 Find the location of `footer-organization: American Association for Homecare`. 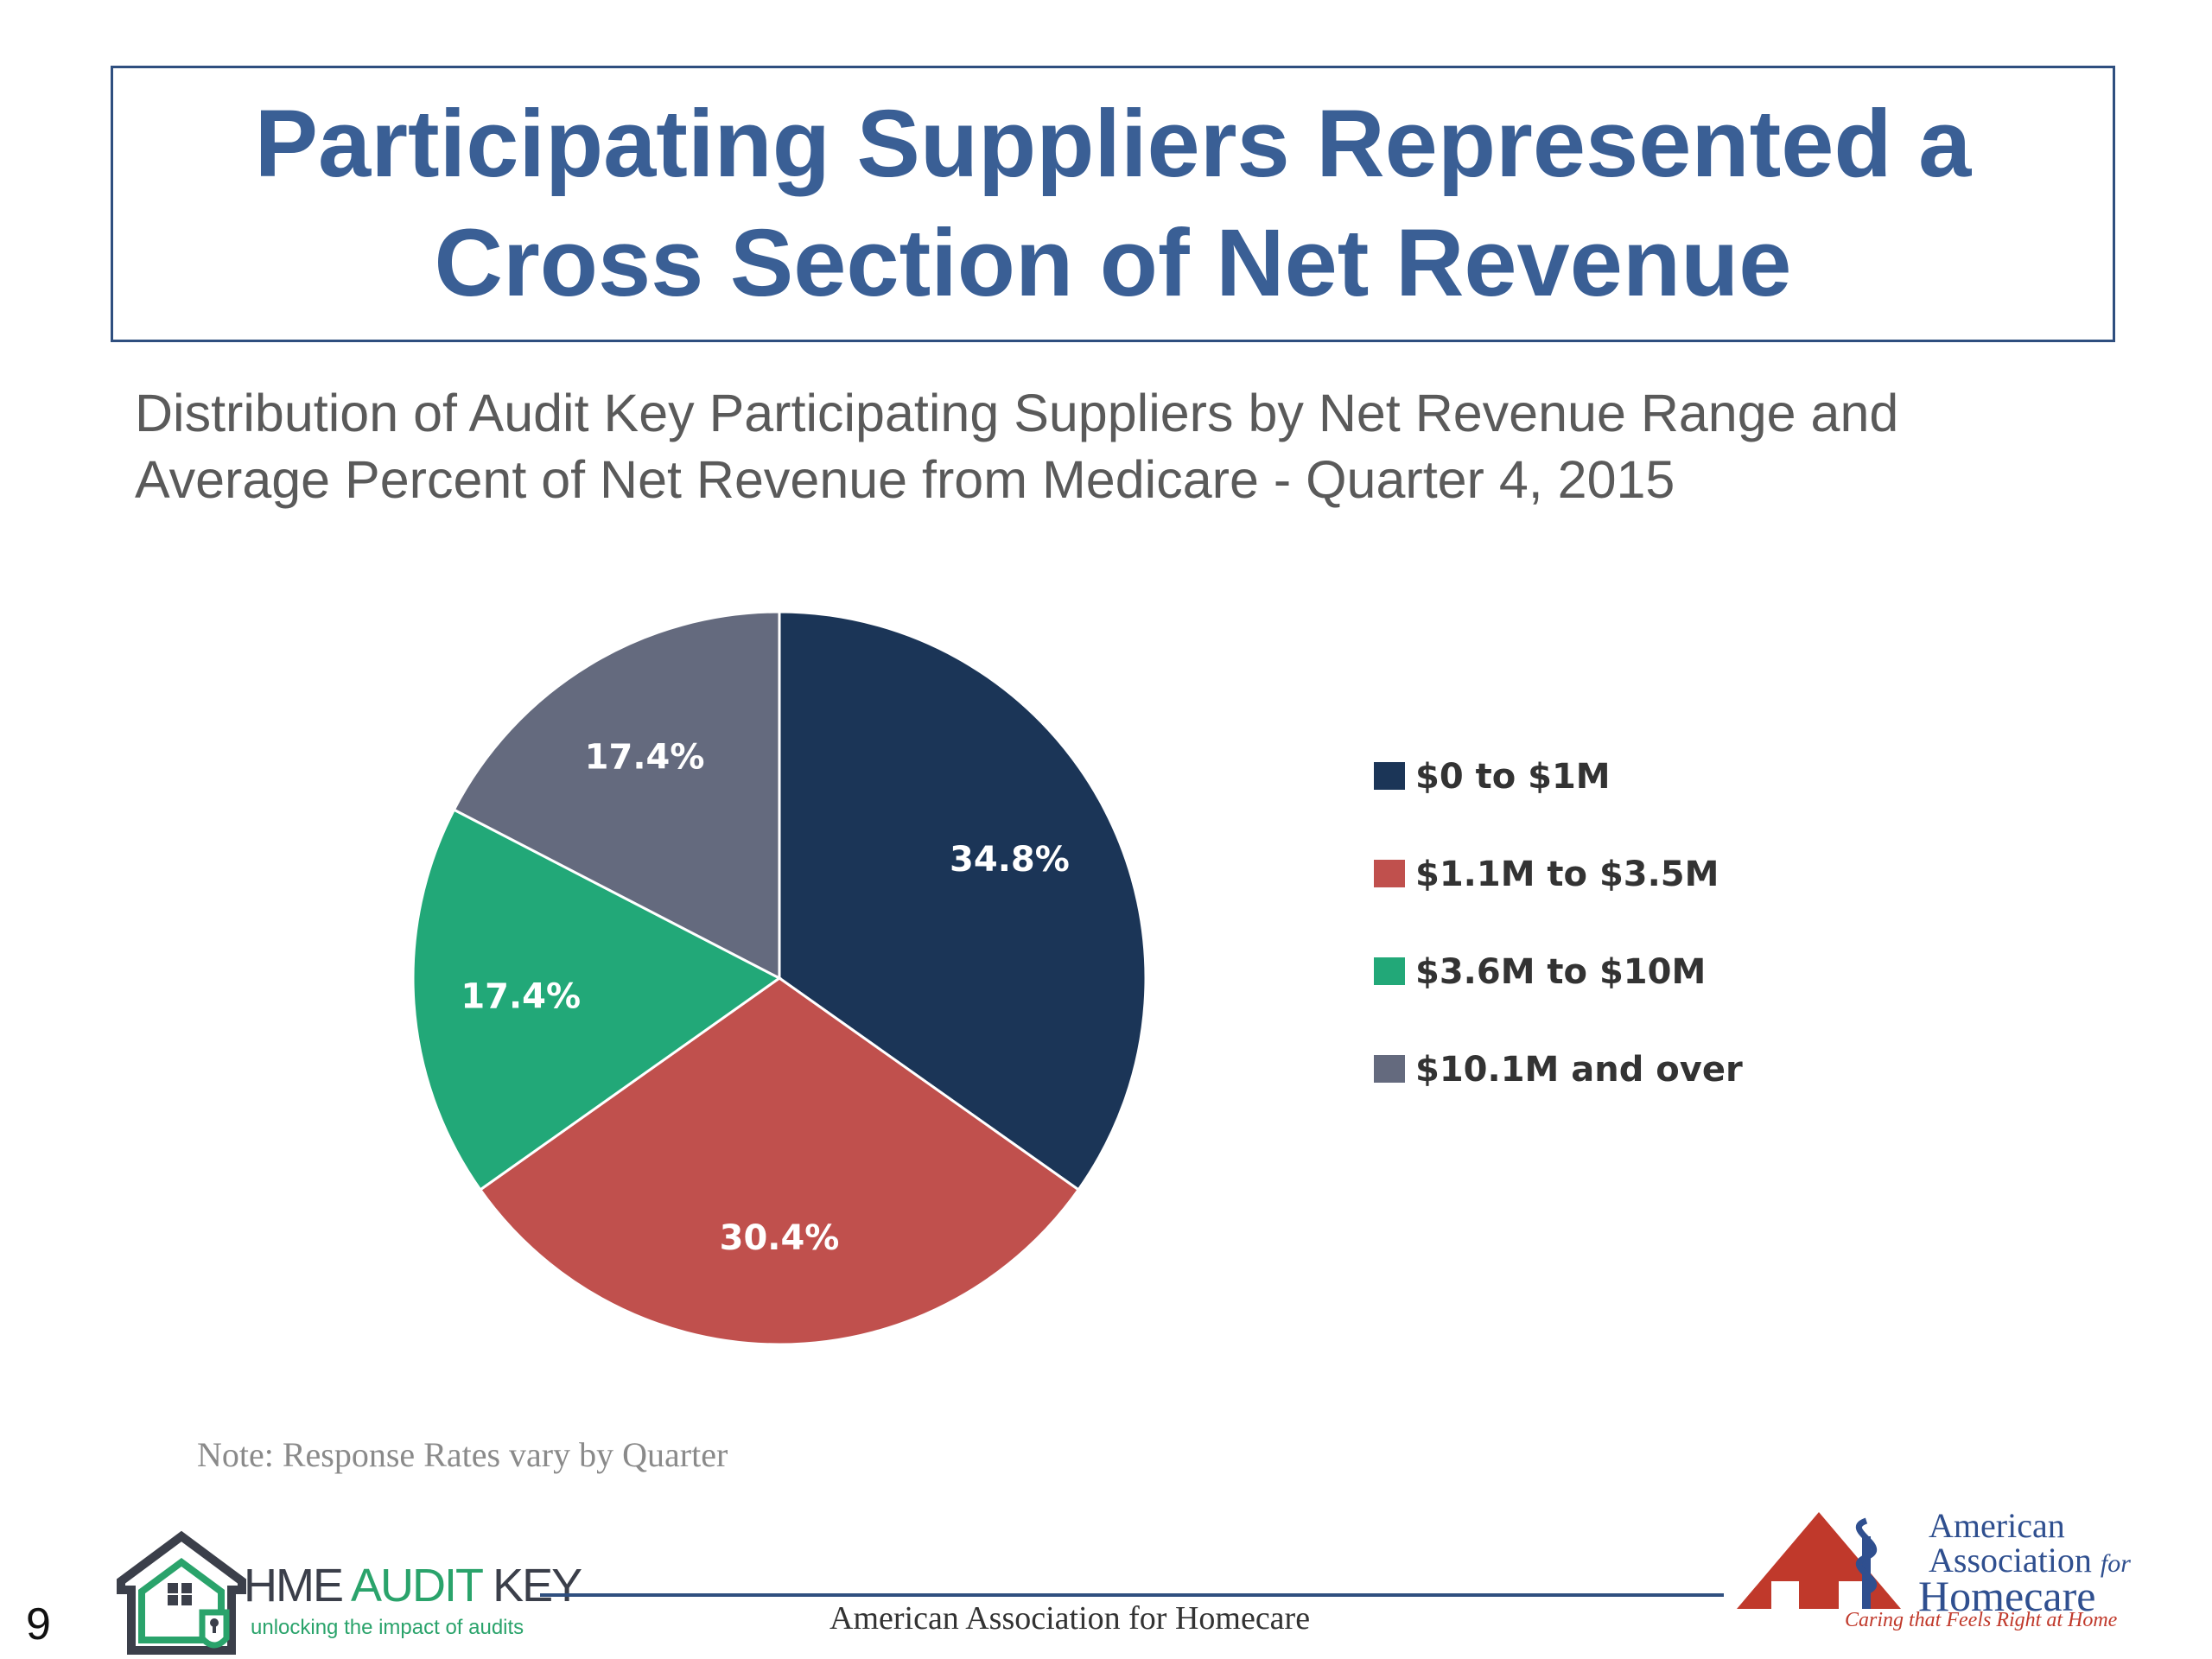

footer-organization: American Association for Homecare is located at coordinates (1070, 1618).